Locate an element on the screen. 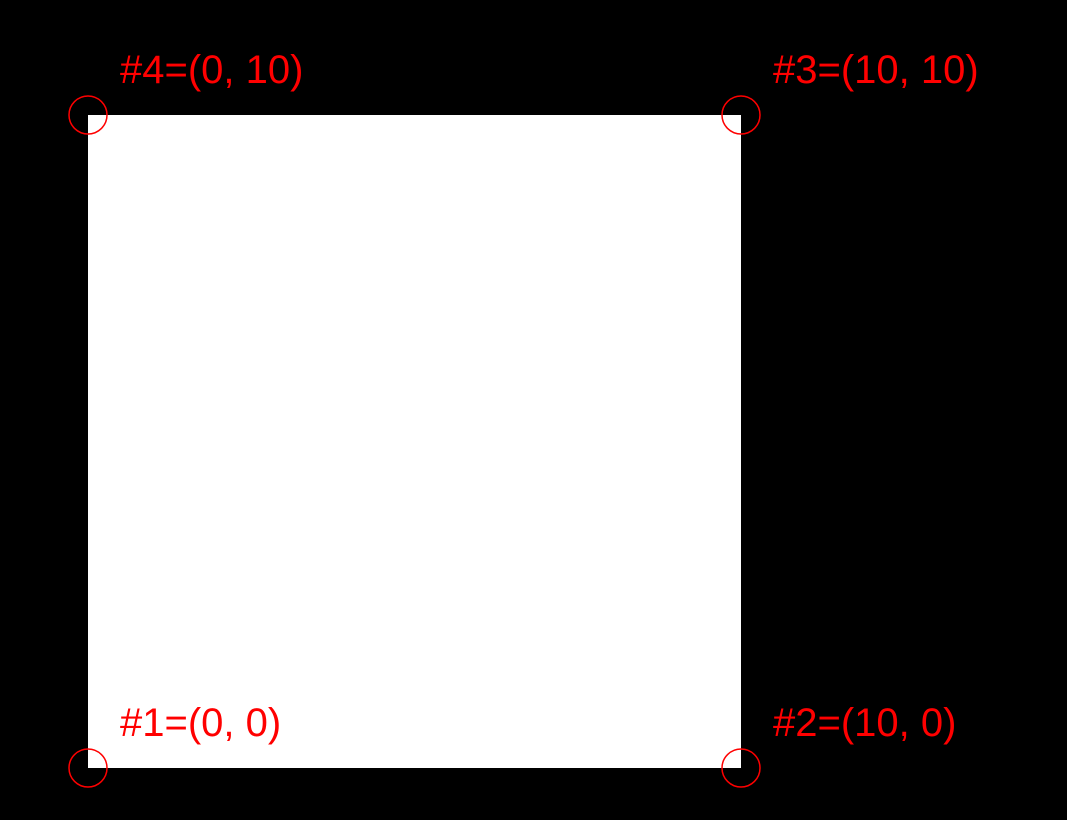 The image size is (1067, 820). vertex-3-label: #3=(10, 10) is located at coordinates (876, 70).